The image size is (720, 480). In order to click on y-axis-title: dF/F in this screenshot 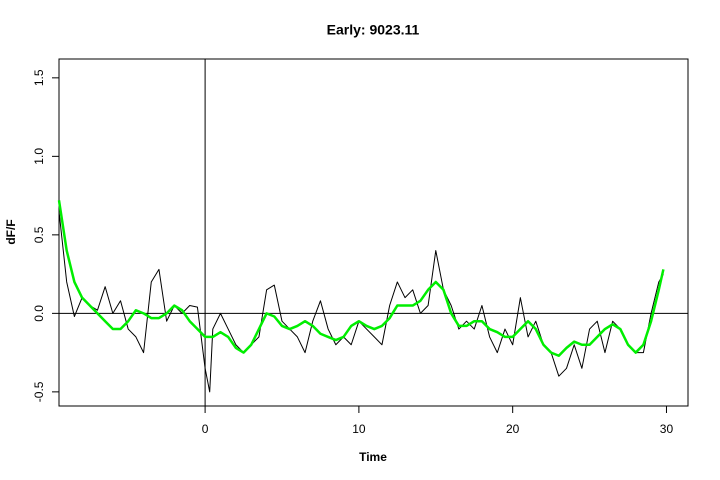, I will do `click(11, 231)`.